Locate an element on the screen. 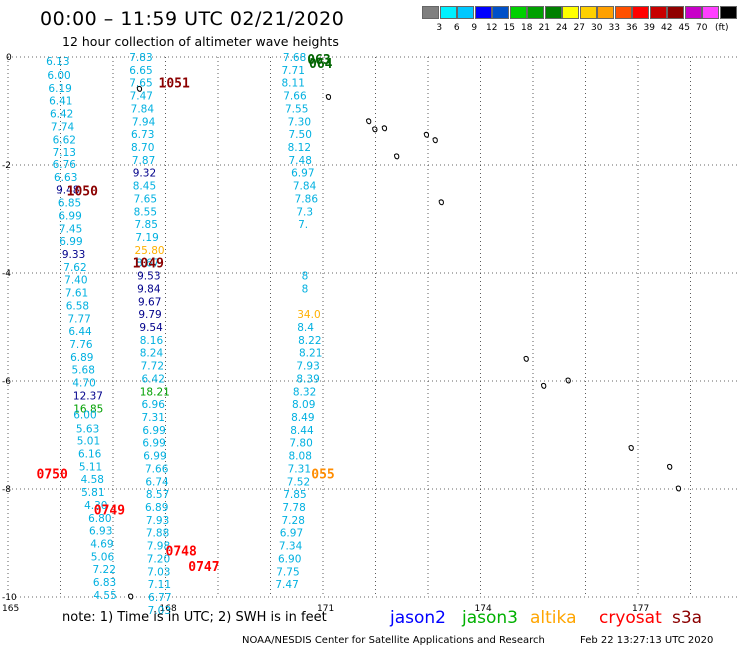 The height and width of the screenshot is (650, 740). pass-label: 0747 is located at coordinates (203, 567).